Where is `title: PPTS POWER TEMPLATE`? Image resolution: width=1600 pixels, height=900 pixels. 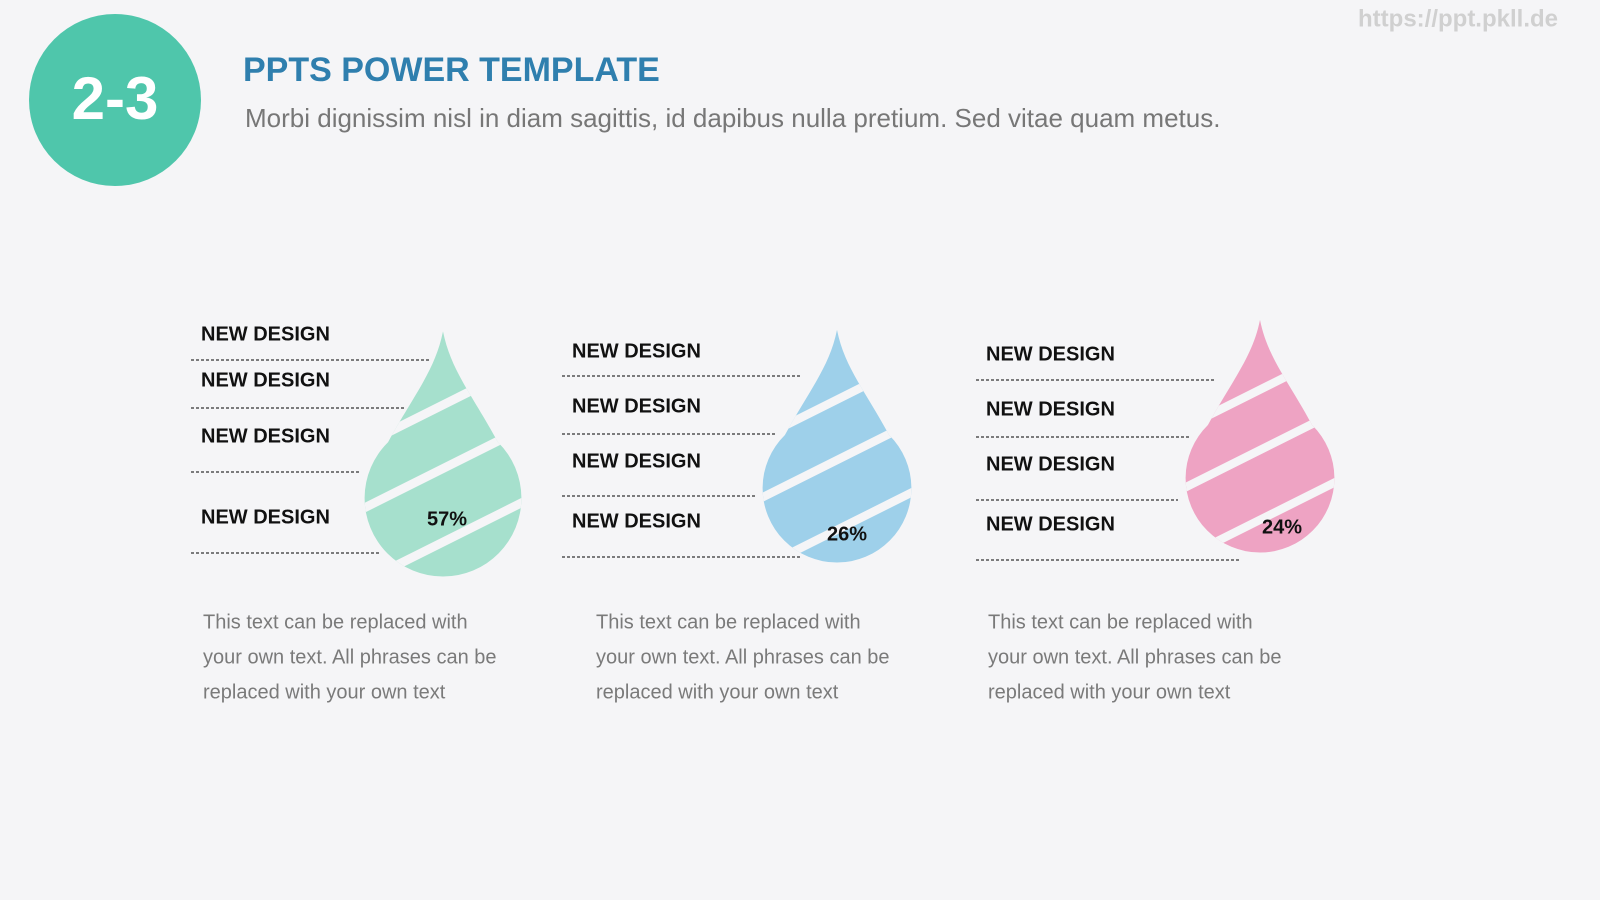
title: PPTS POWER TEMPLATE is located at coordinates (451, 70).